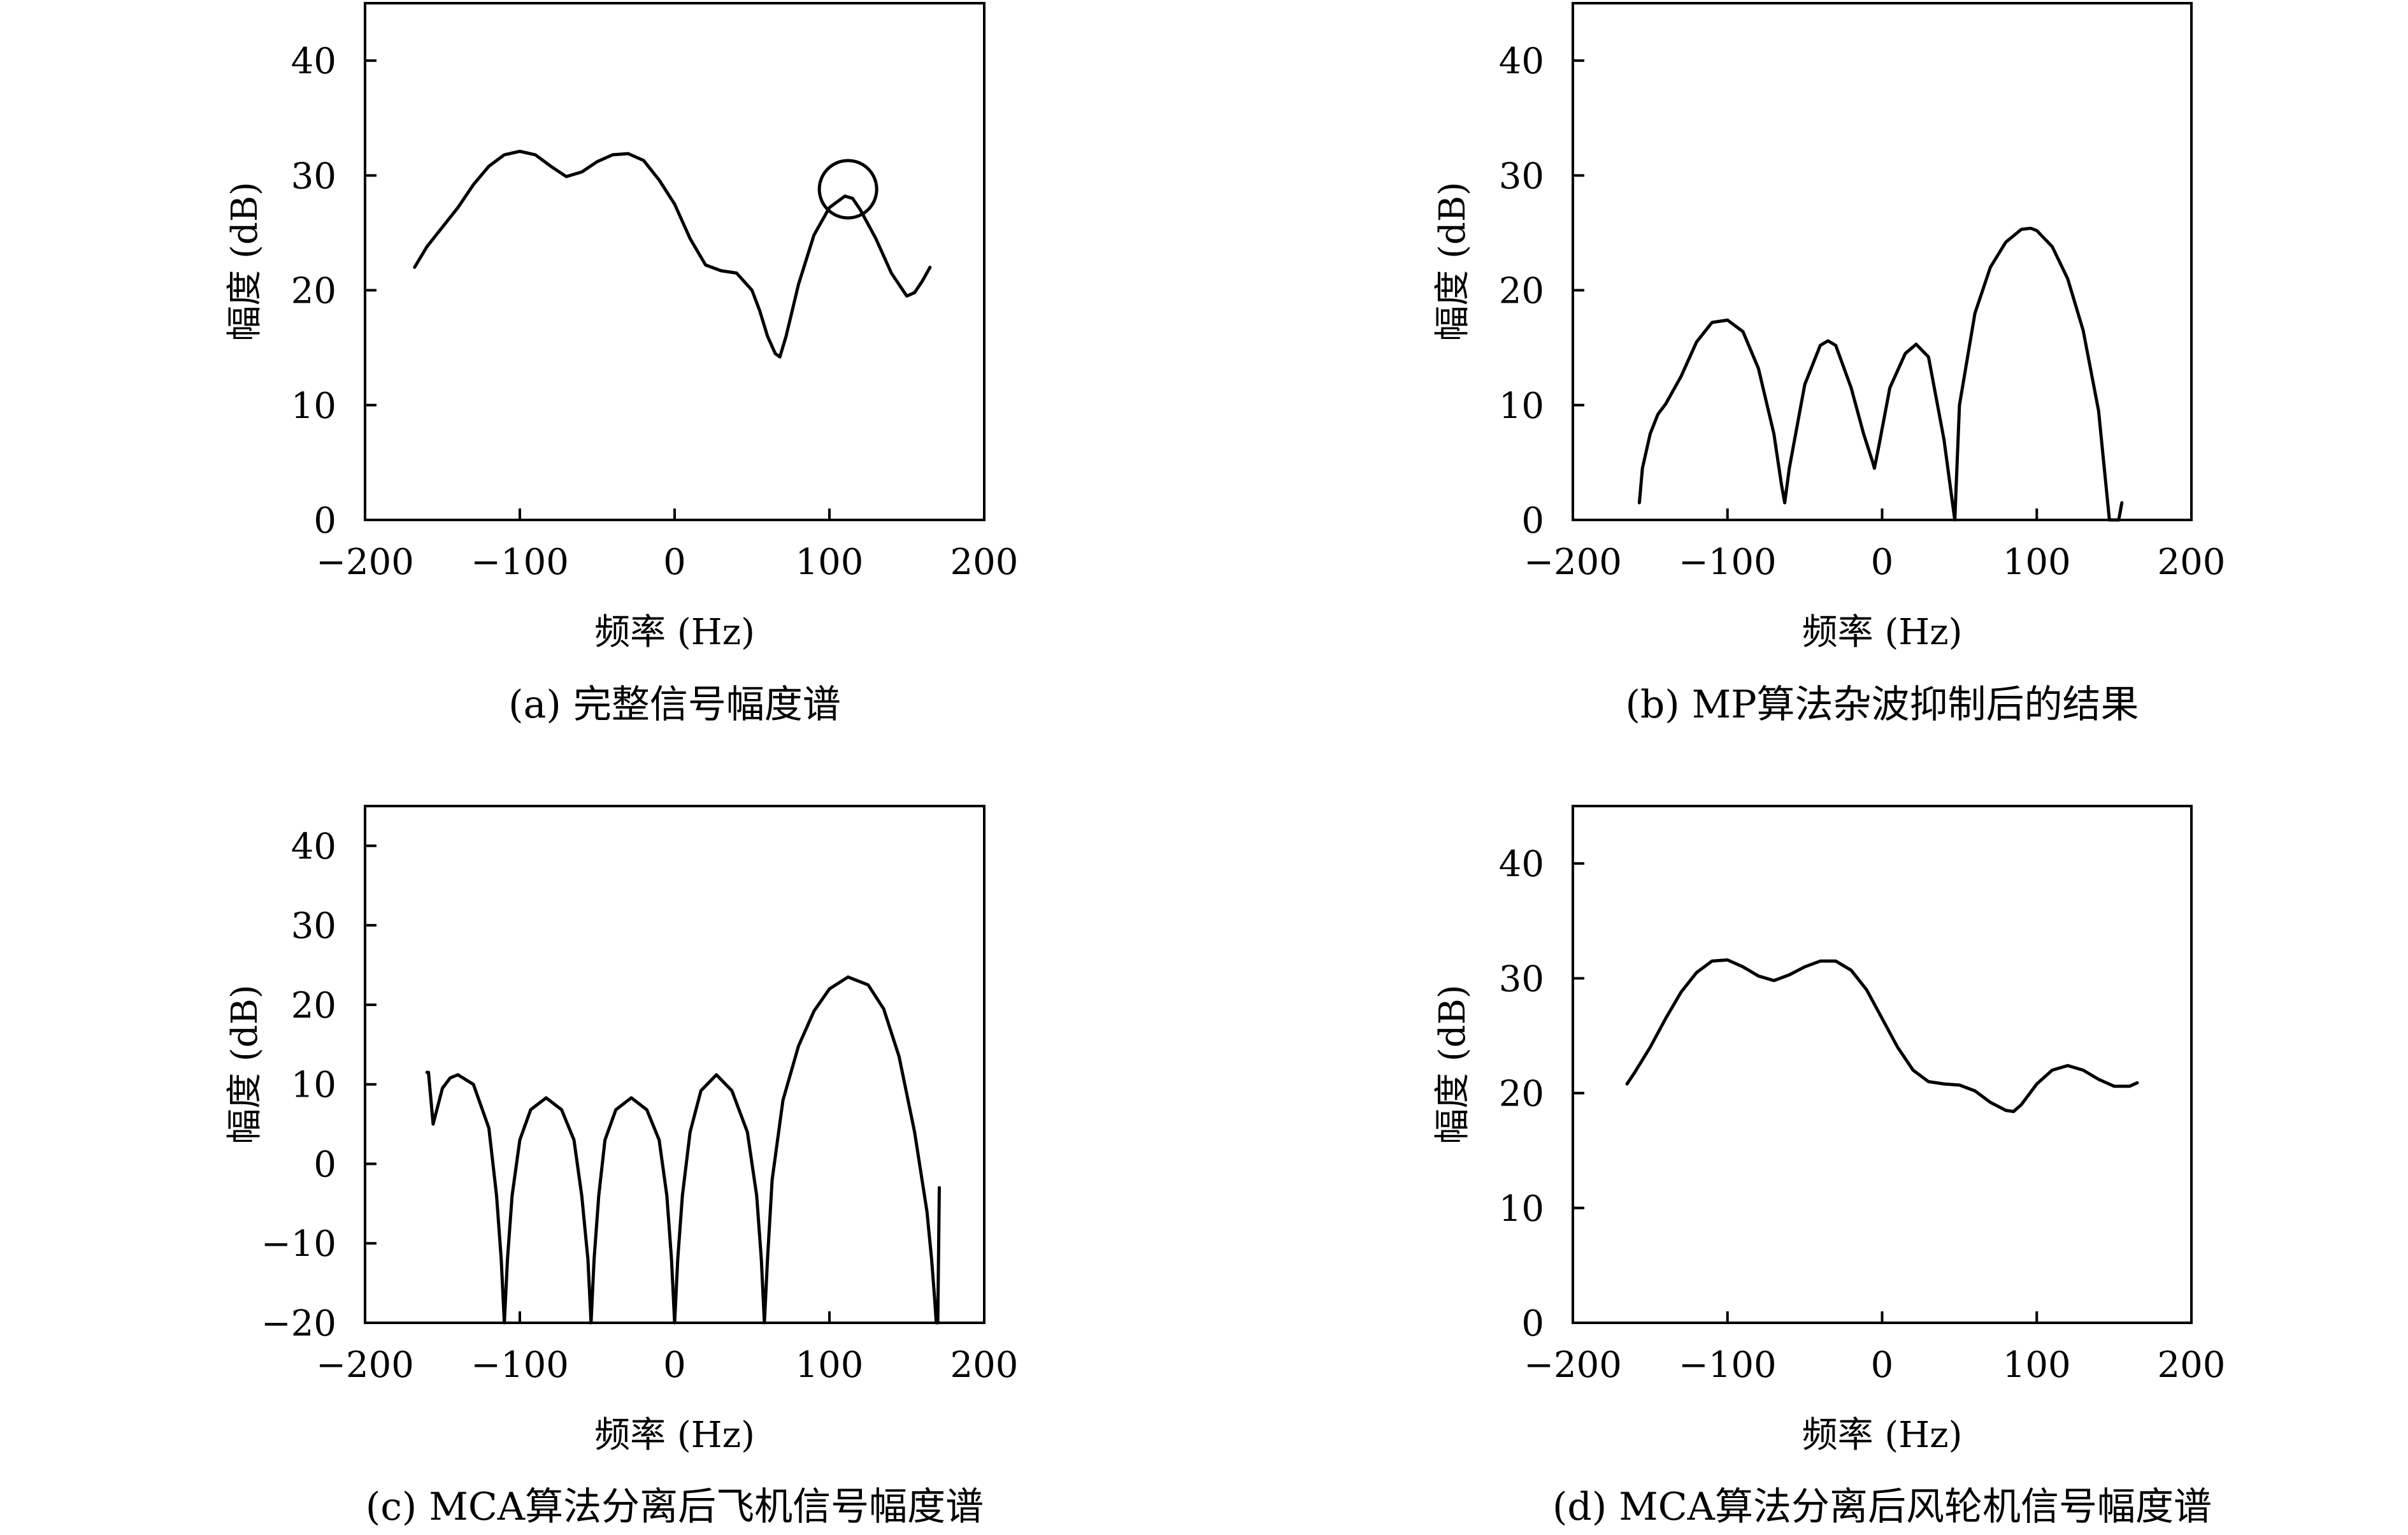  What do you see at coordinates (674, 704) in the screenshot?
I see `subfigure-caption: (a) 完整信号幅度谱` at bounding box center [674, 704].